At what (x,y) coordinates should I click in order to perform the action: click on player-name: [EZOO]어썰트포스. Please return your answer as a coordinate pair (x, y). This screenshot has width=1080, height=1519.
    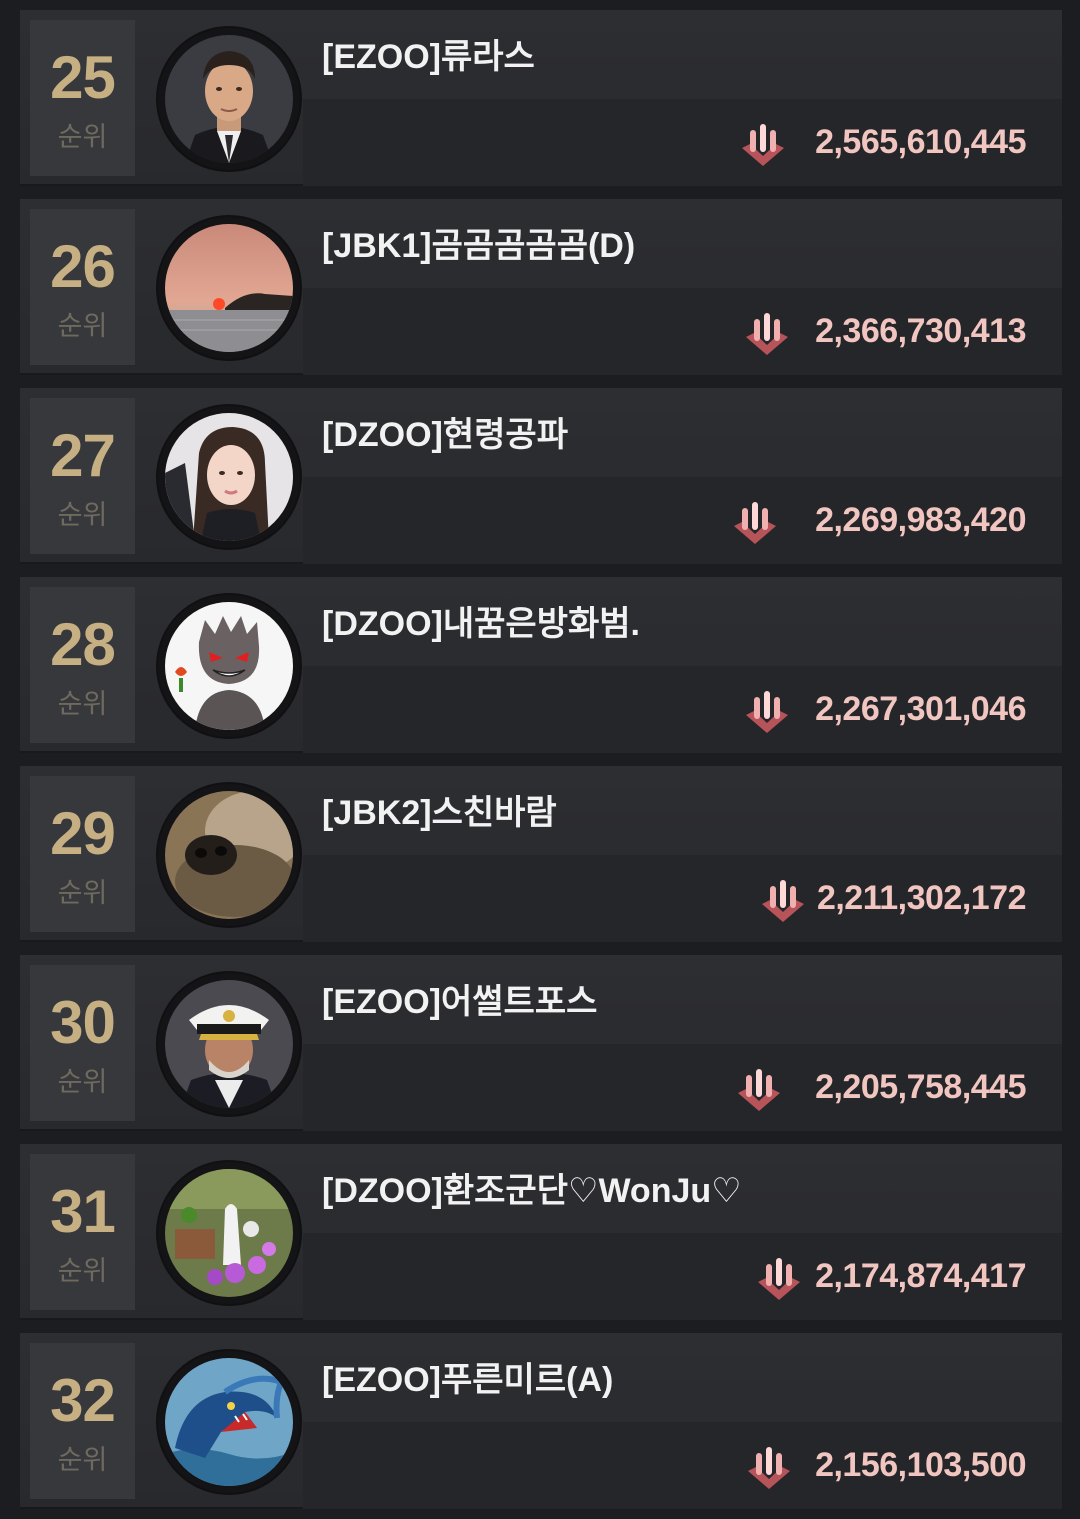
    Looking at the image, I should click on (460, 1002).